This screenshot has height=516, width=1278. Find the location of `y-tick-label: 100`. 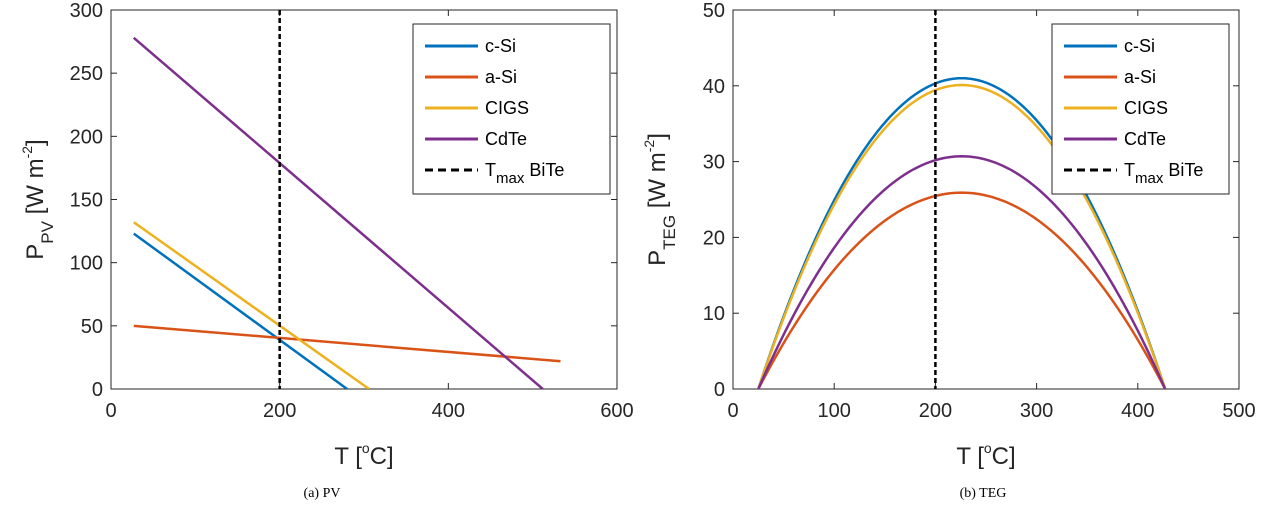

y-tick-label: 100 is located at coordinates (86, 264).